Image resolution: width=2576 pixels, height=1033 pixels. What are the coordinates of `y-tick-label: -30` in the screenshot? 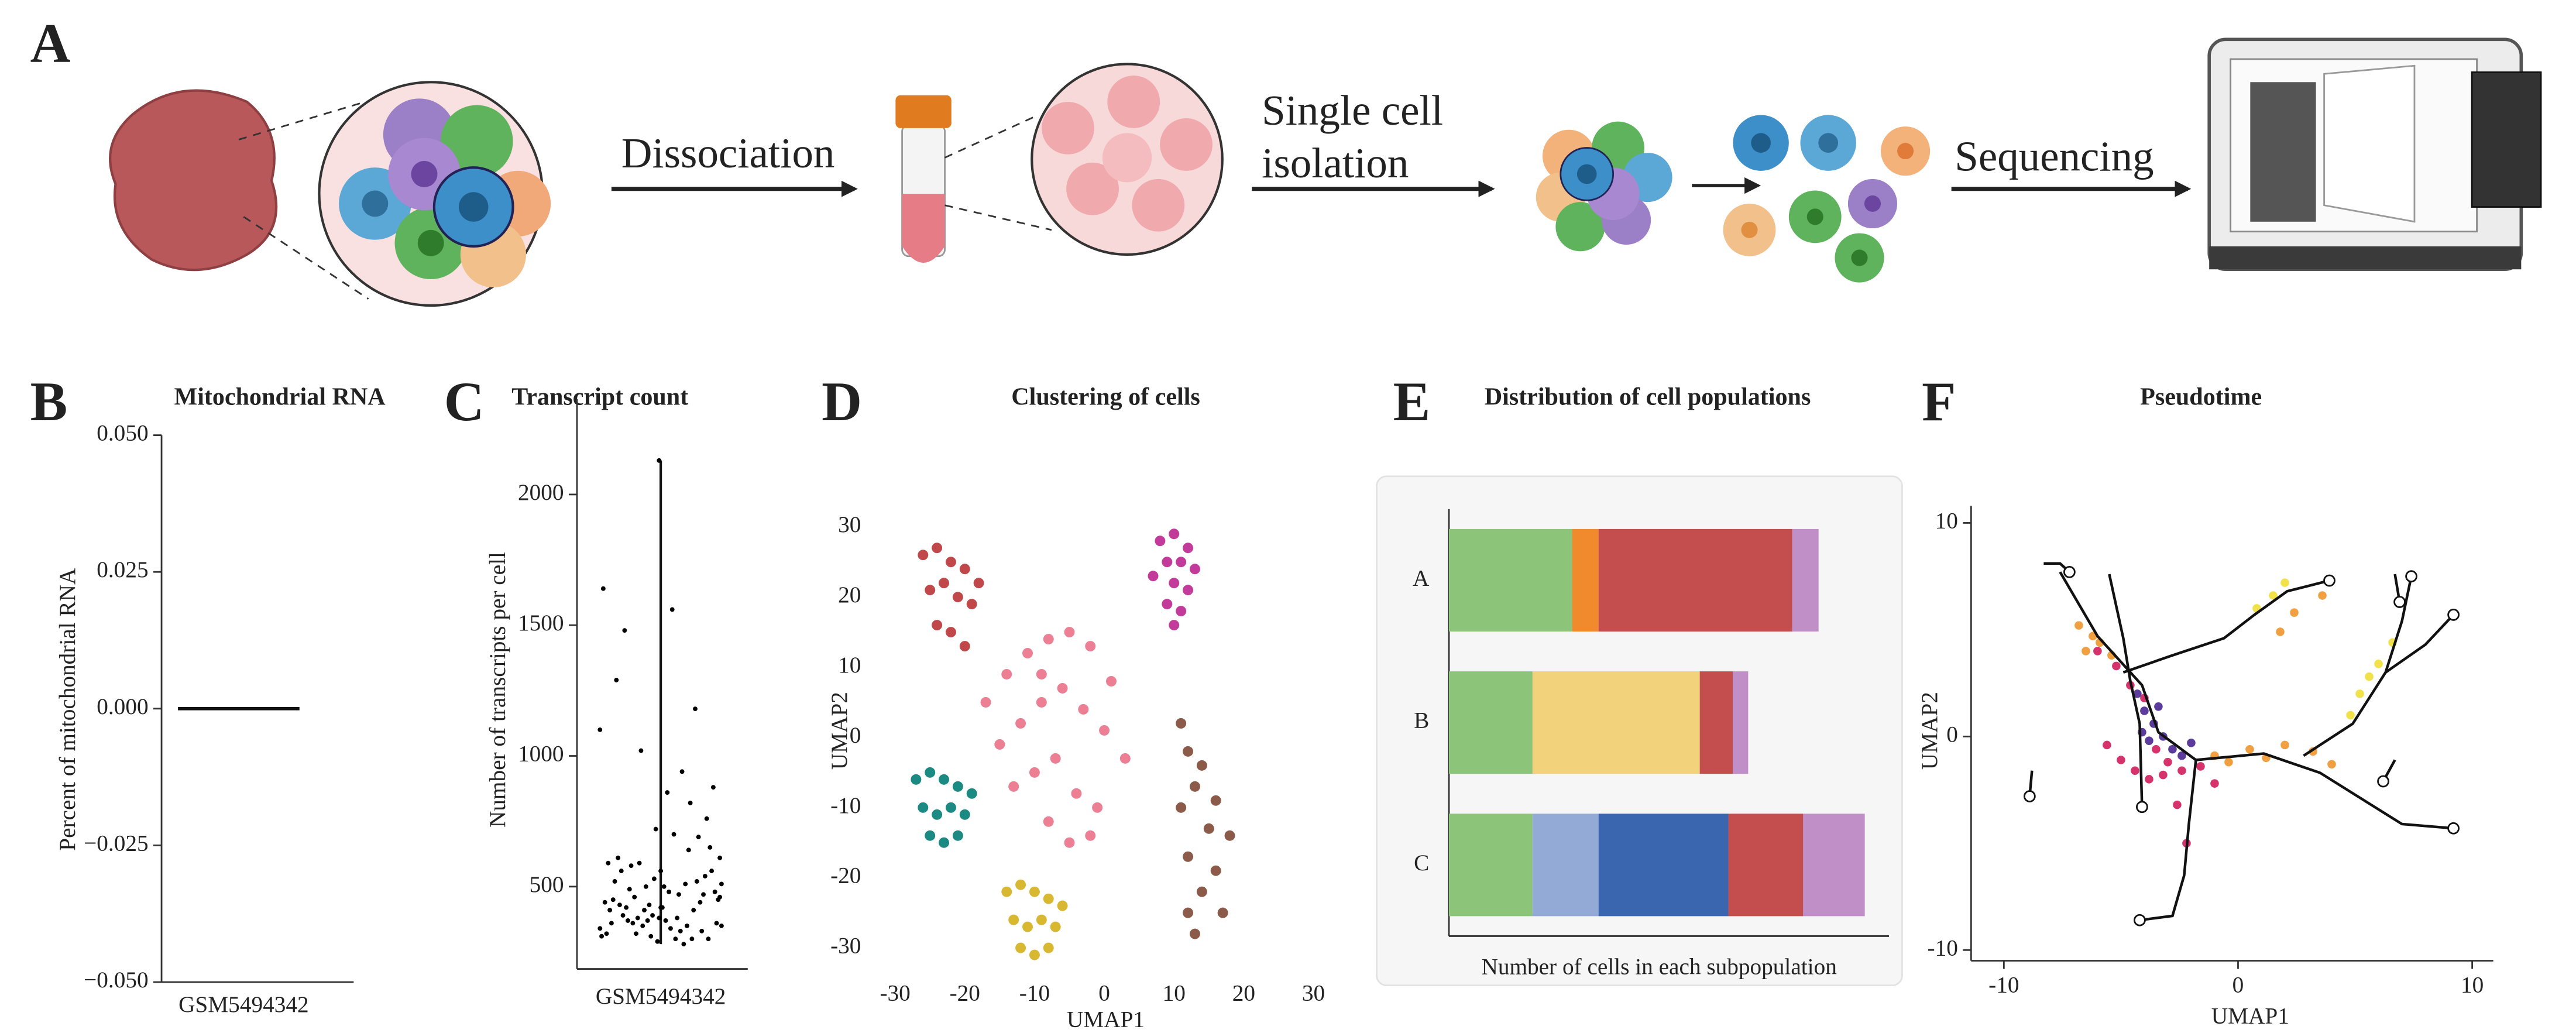 It's located at (846, 946).